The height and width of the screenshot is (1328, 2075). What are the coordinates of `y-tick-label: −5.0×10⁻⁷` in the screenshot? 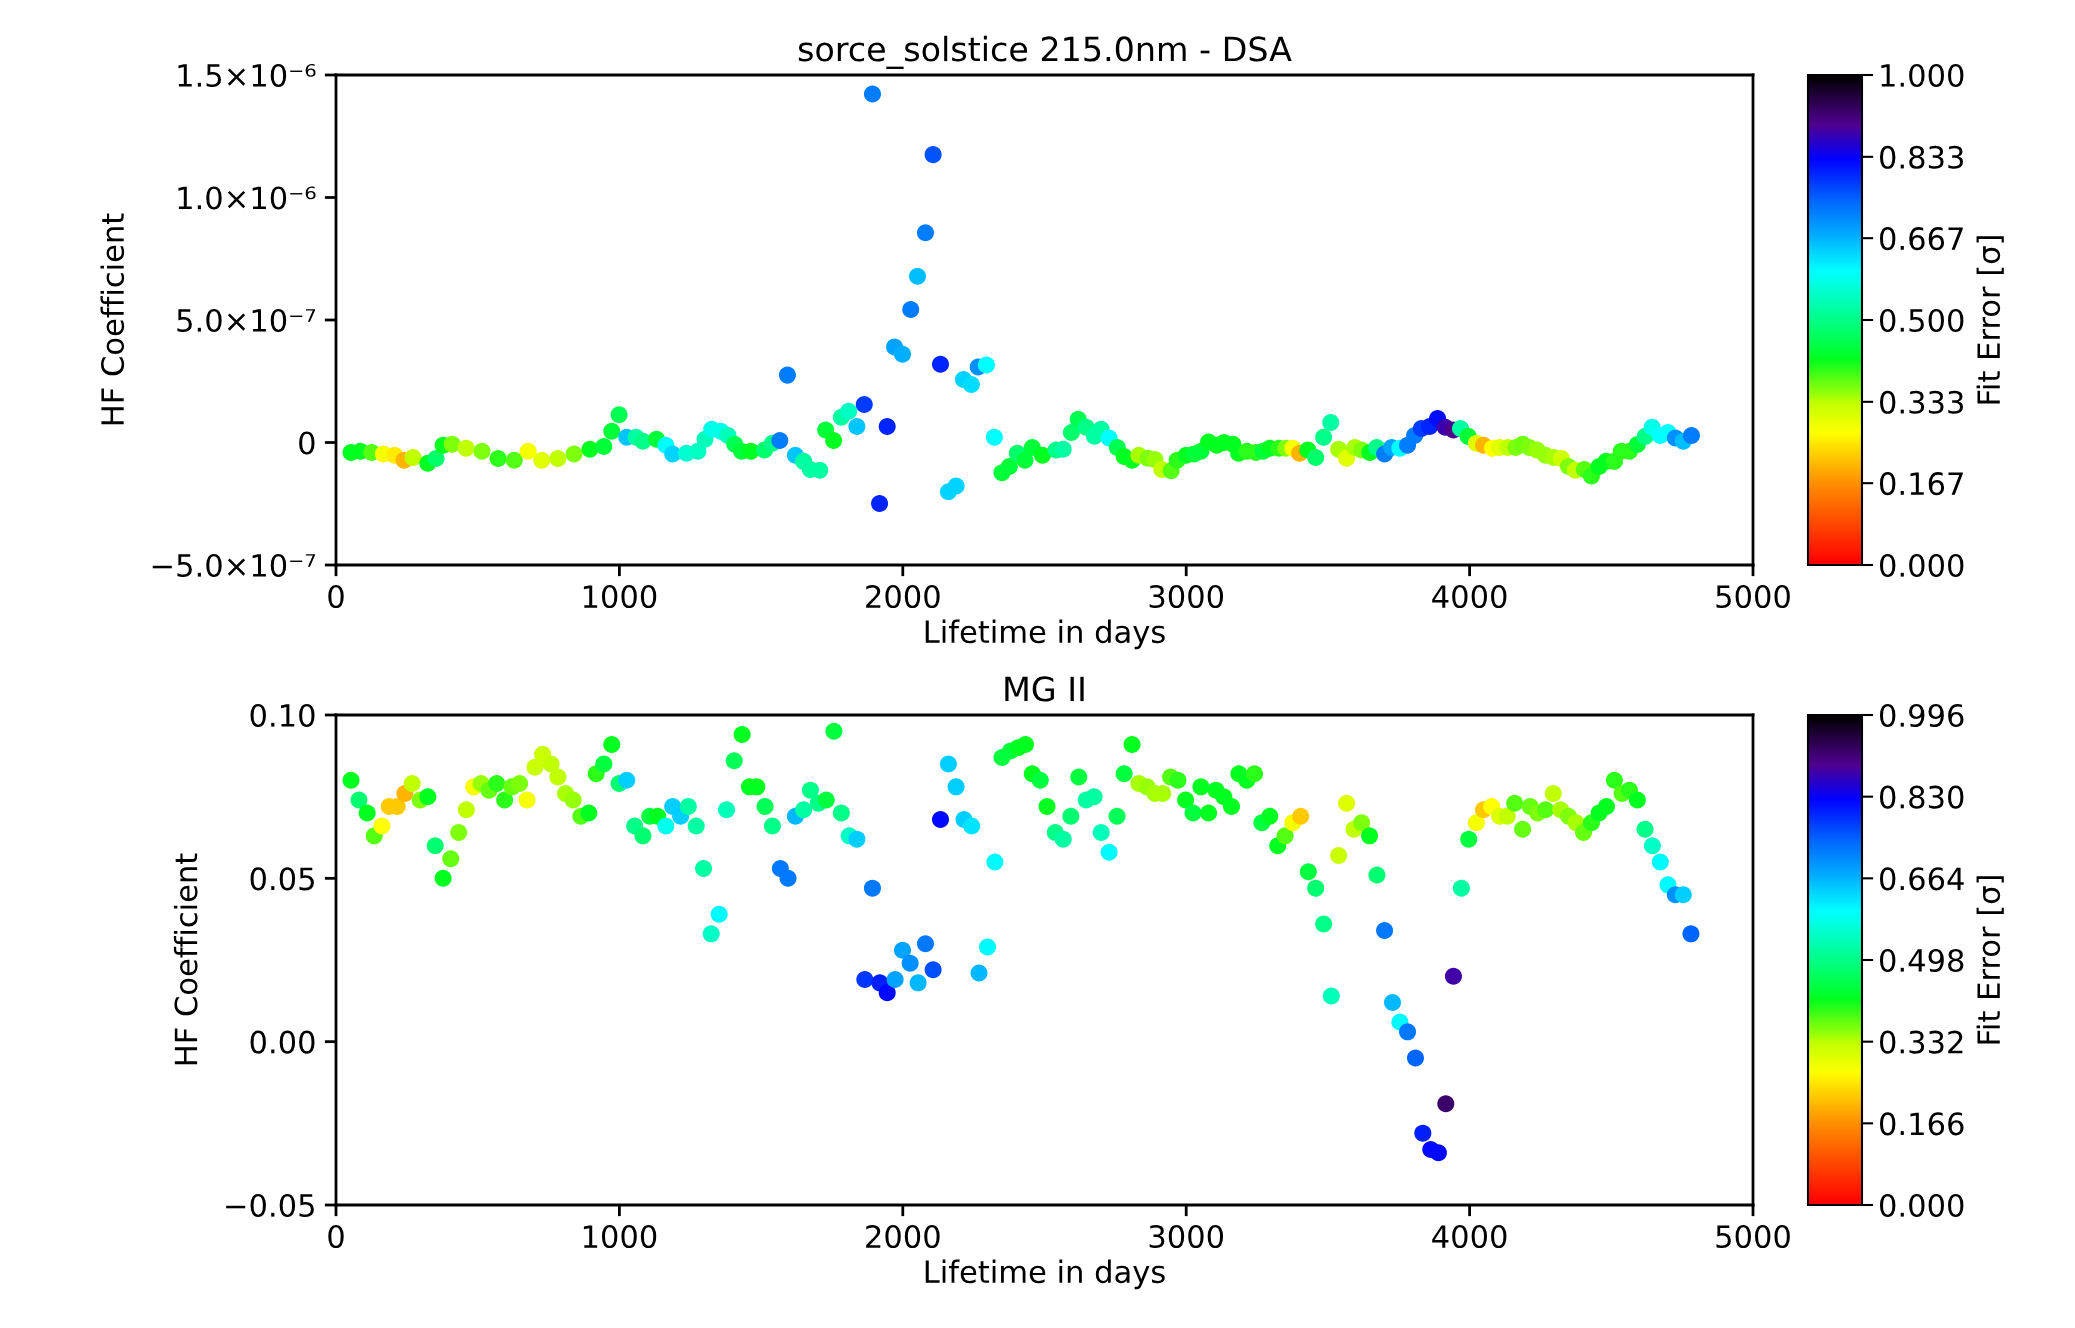 It's located at (234, 565).